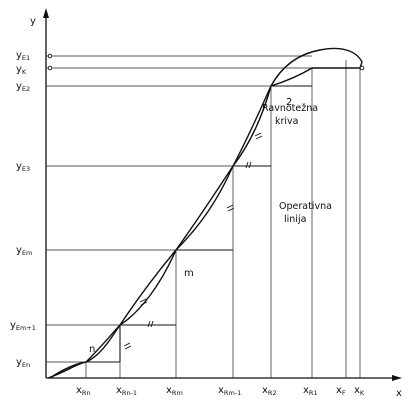 The width and height of the screenshot is (414, 399). What do you see at coordinates (92, 349) in the screenshot?
I see `stage-label-n: n` at bounding box center [92, 349].